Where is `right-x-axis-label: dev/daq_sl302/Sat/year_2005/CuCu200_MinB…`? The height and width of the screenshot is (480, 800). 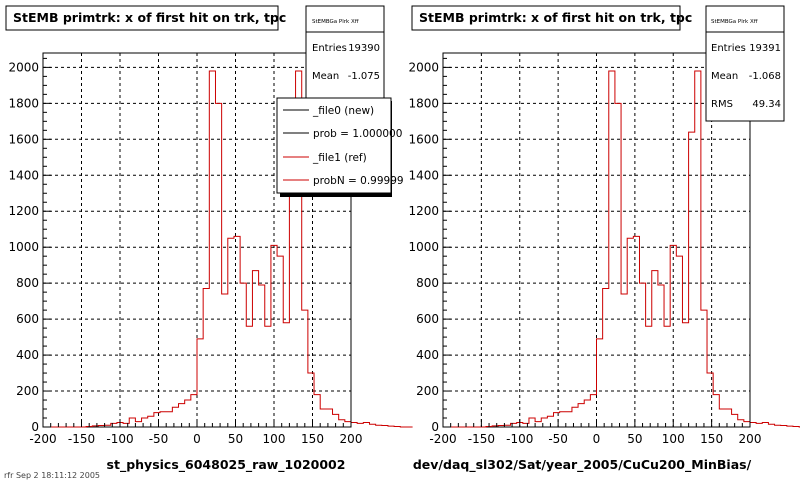 right-x-axis-label: dev/daq_sl302/Sat/year_2005/CuCu200_MinB… is located at coordinates (582, 465).